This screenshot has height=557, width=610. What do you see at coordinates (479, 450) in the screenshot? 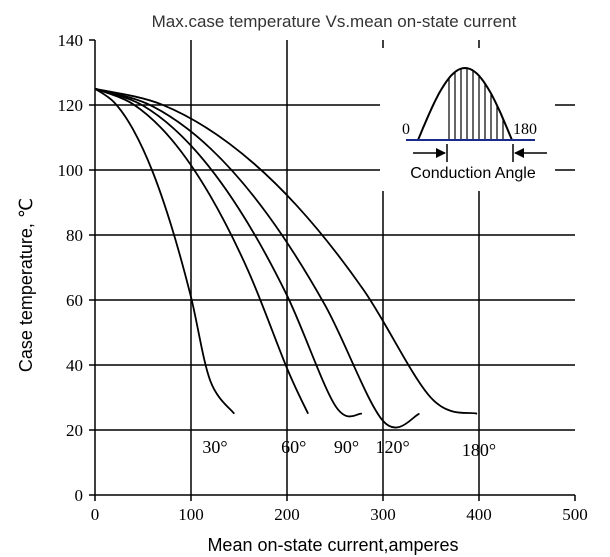
I see `series-label-4: 180°` at bounding box center [479, 450].